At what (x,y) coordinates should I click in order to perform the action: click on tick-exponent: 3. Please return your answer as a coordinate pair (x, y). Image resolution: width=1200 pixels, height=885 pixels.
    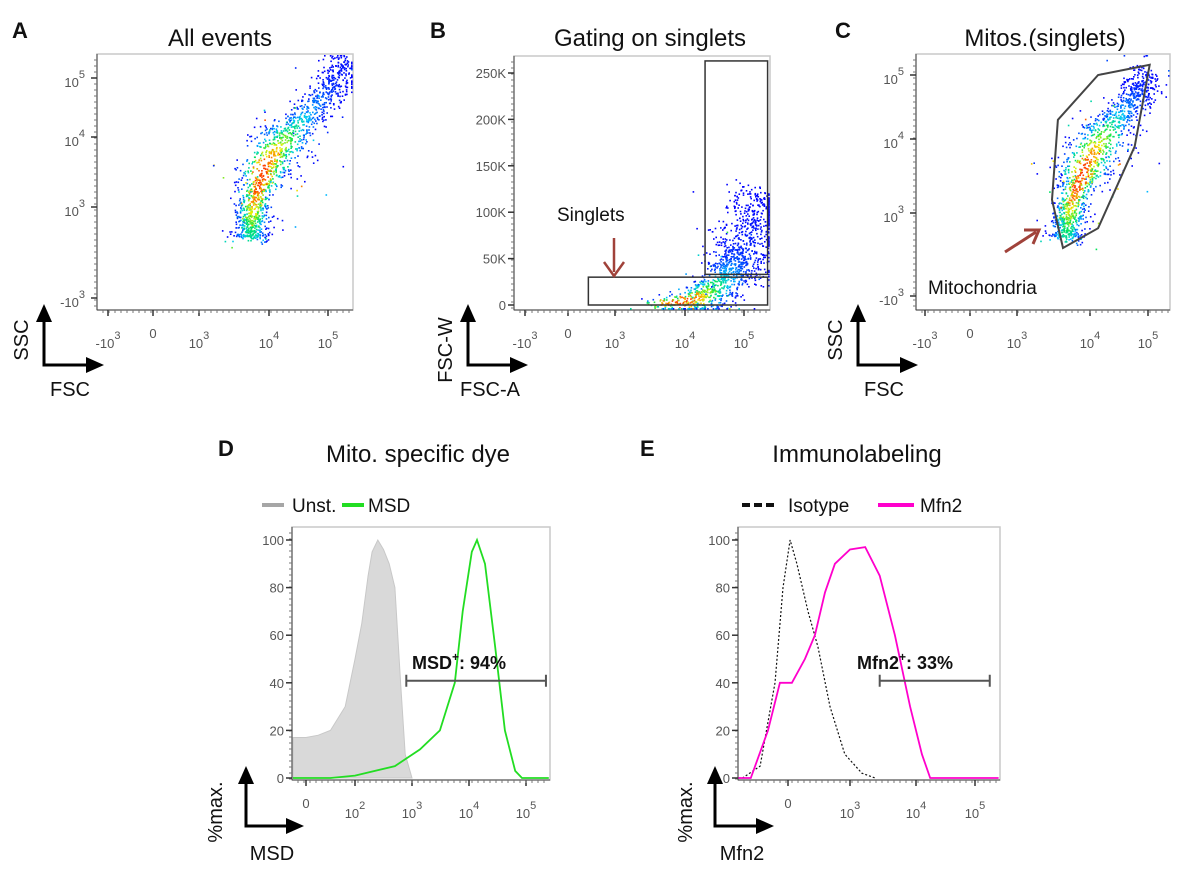
    Looking at the image, I should click on (117, 336).